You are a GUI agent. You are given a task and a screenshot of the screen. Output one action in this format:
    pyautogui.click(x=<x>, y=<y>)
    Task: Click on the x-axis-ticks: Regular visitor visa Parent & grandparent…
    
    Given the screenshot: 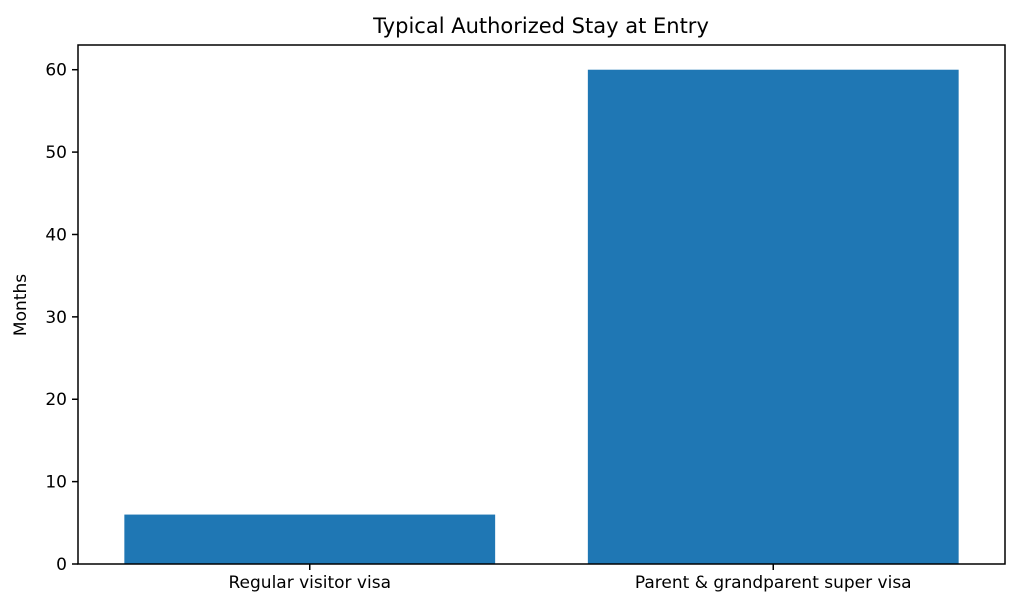 What is the action you would take?
    pyautogui.click(x=570, y=578)
    